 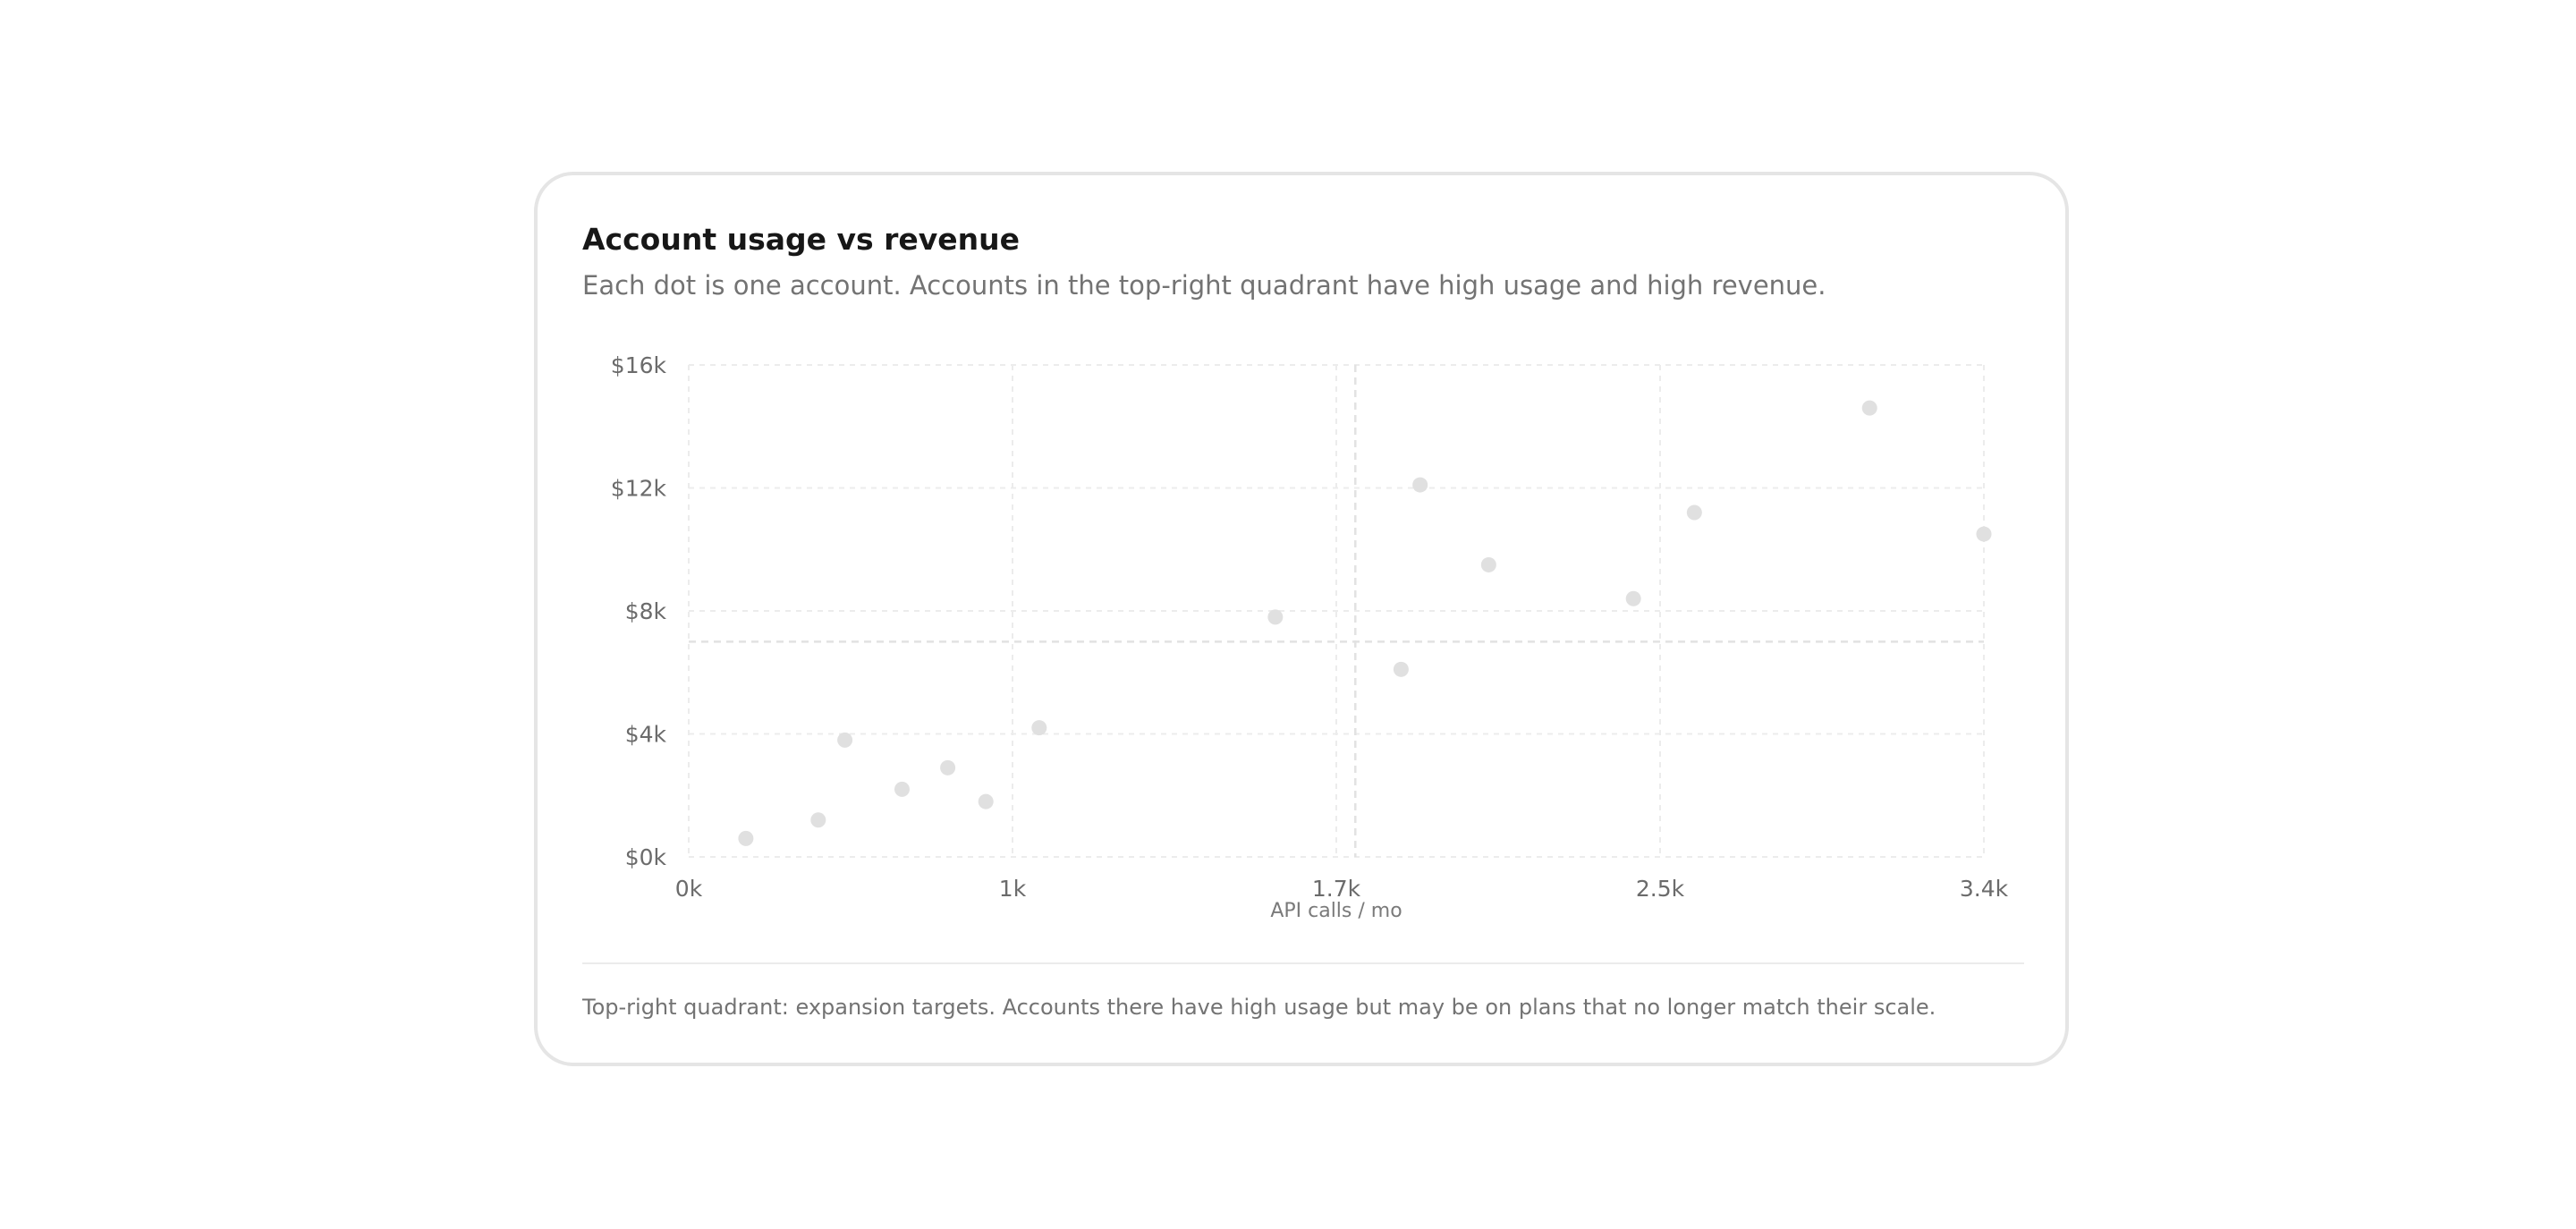 What do you see at coordinates (1013, 889) in the screenshot?
I see `x-tick-label: 1k` at bounding box center [1013, 889].